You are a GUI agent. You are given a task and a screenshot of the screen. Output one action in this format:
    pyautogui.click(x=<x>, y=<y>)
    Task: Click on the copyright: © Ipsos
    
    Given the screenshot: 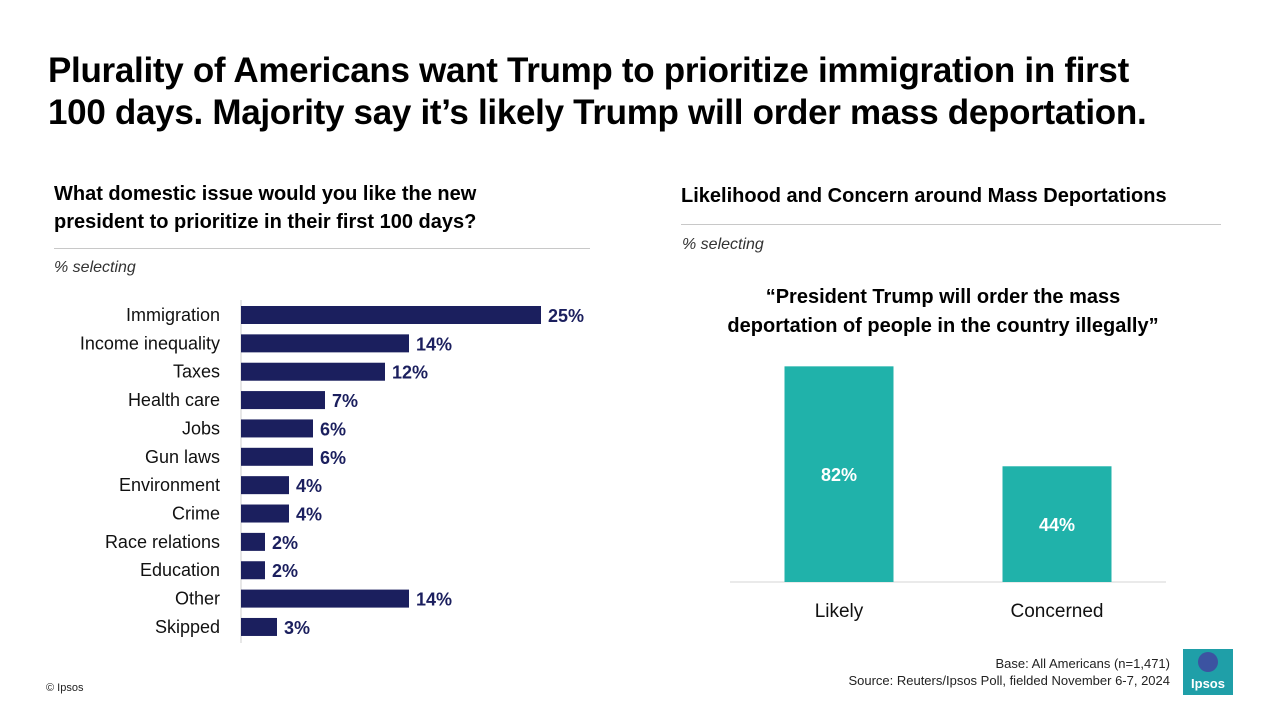 What is the action you would take?
    pyautogui.click(x=65, y=688)
    